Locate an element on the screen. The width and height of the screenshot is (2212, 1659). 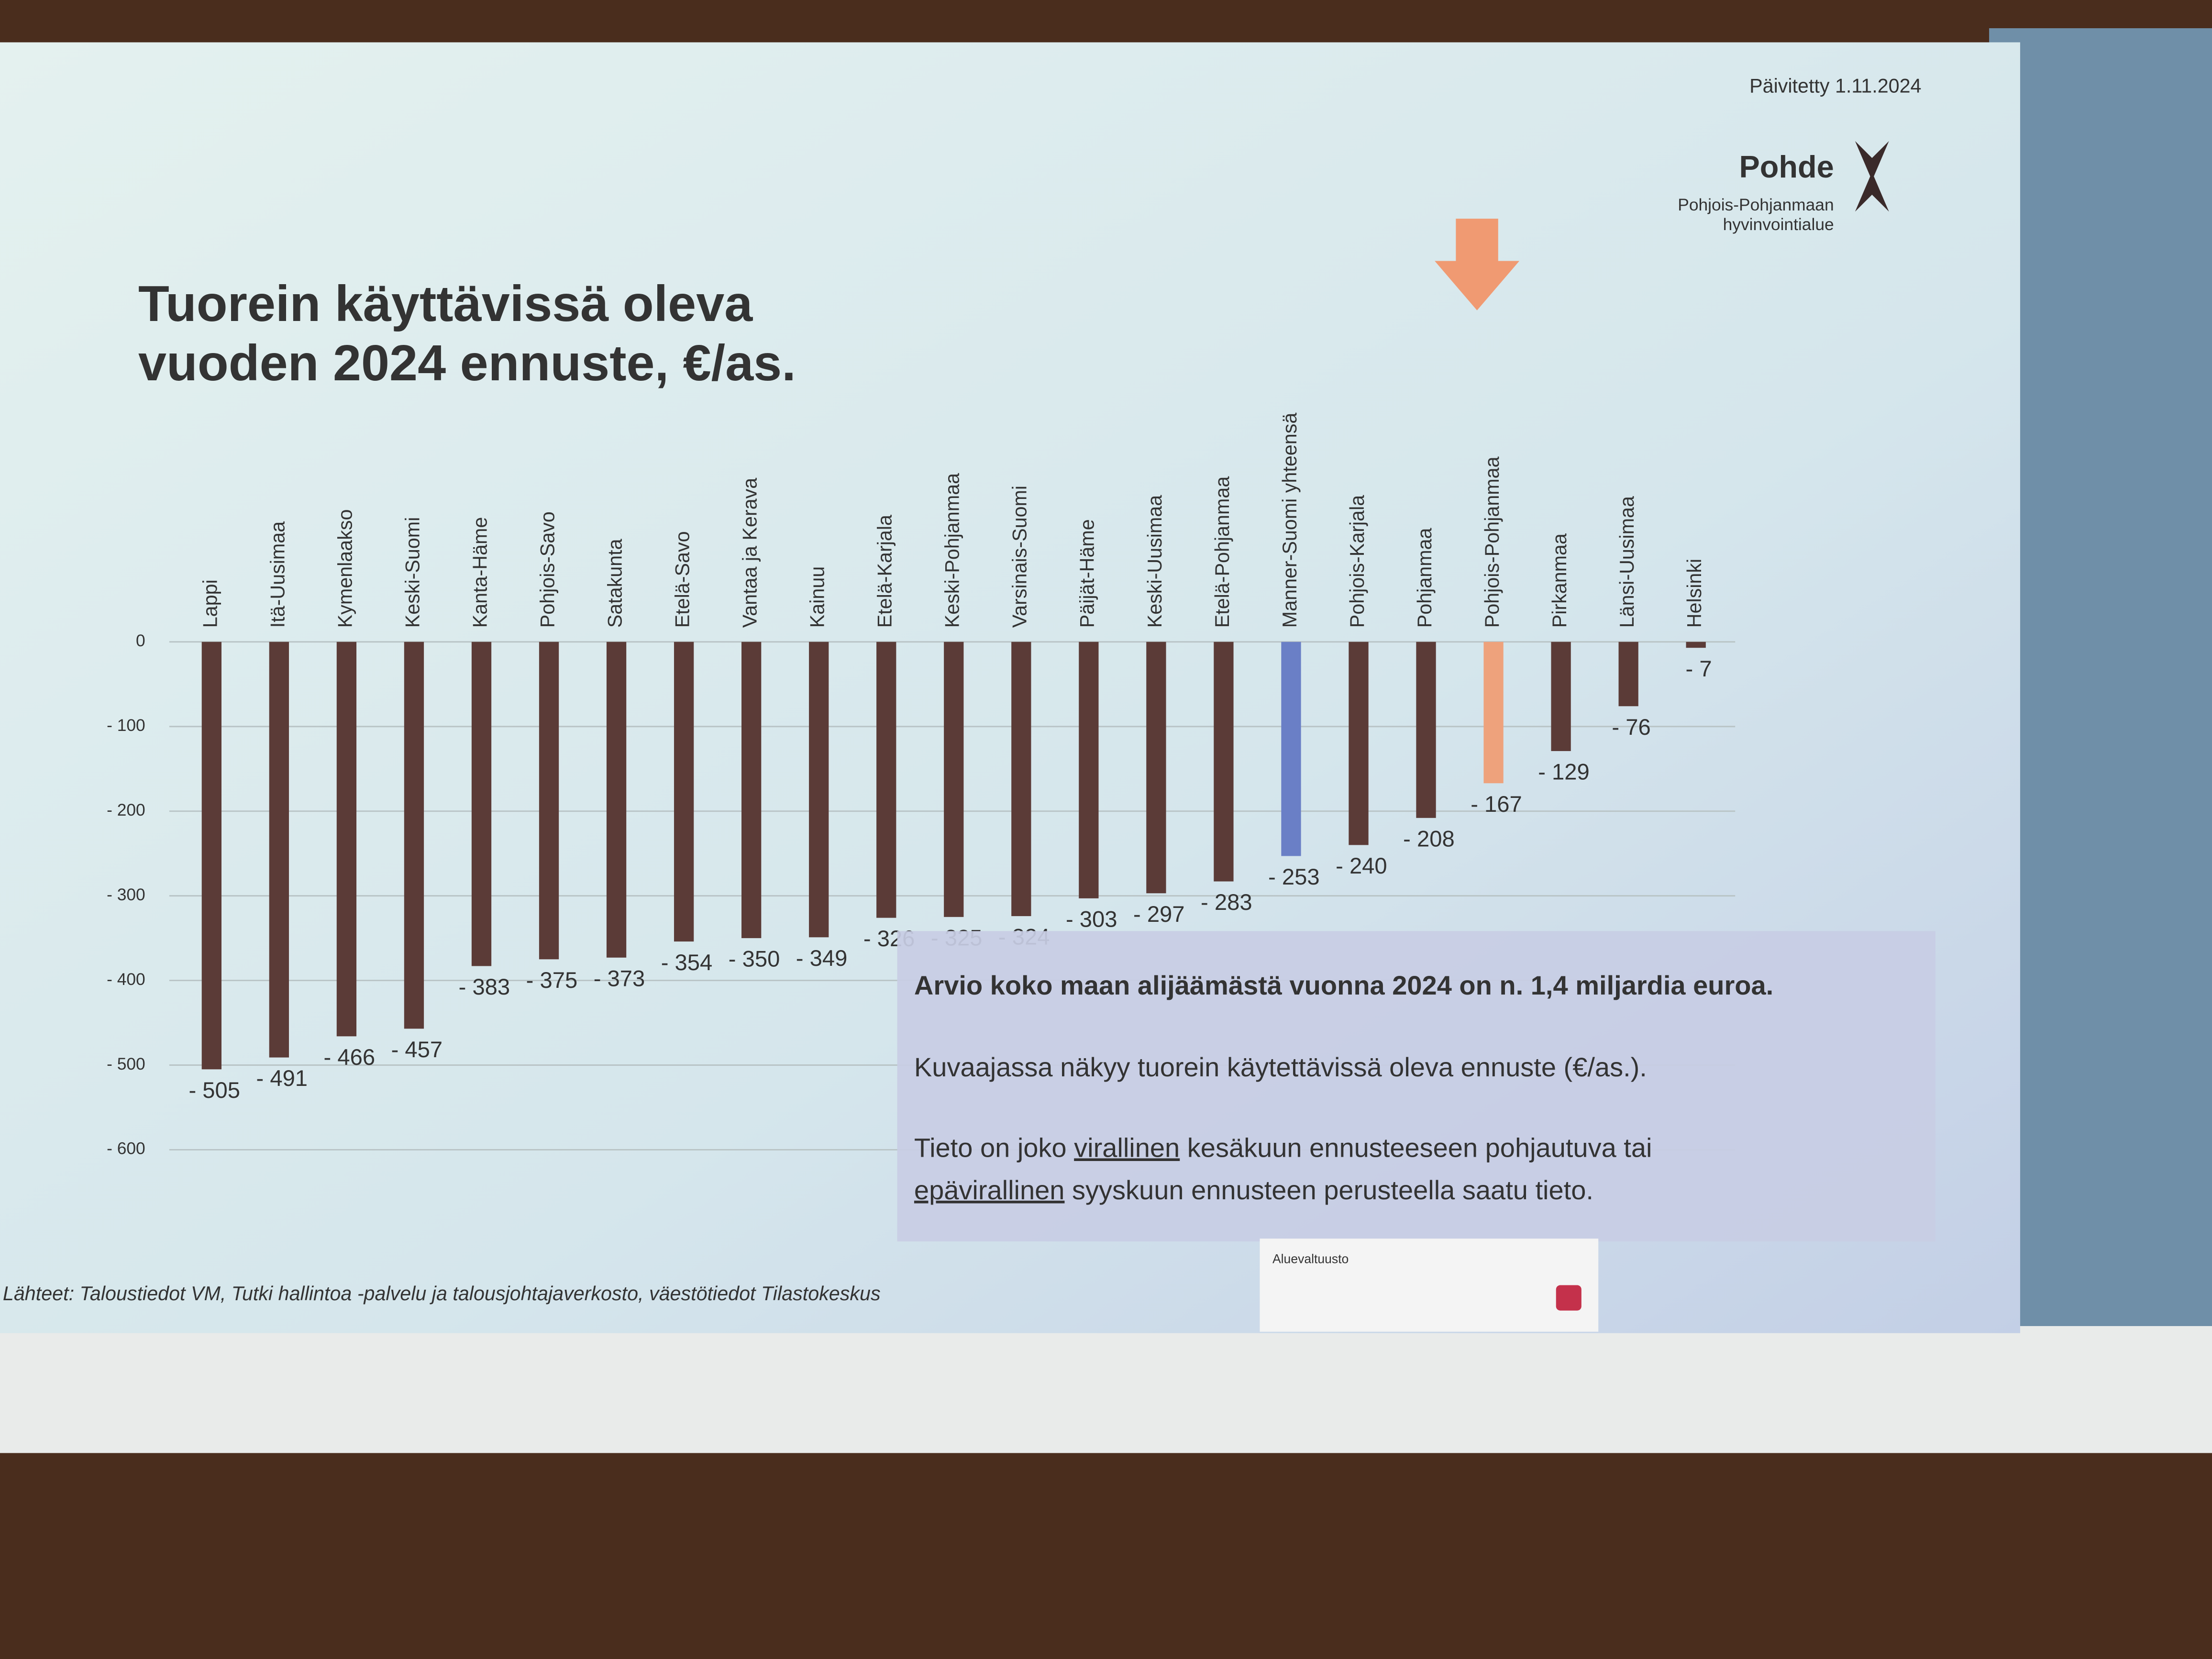
arrow is located at coordinates (1477, 264).